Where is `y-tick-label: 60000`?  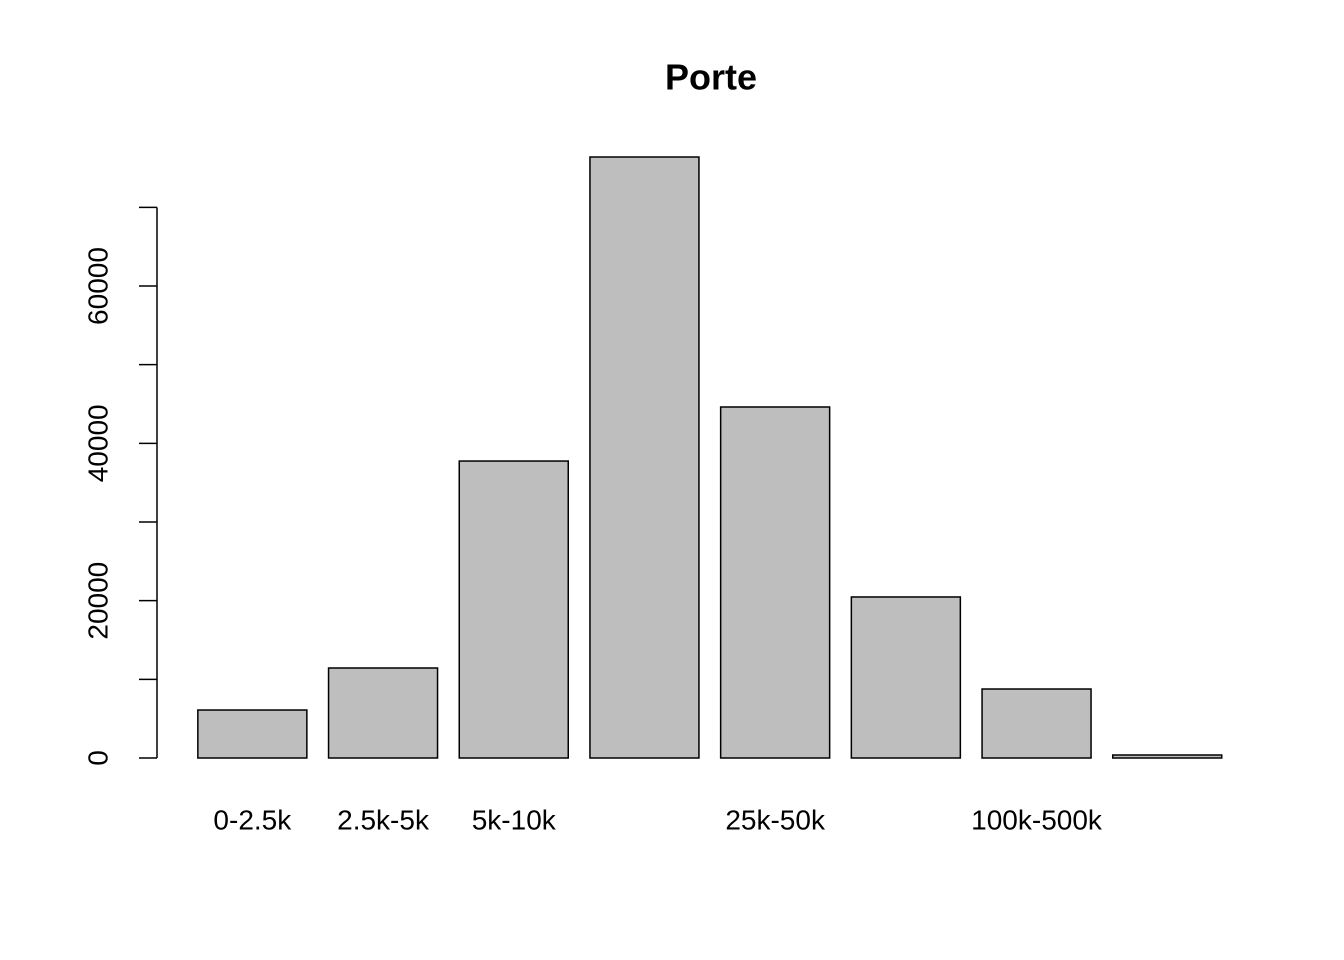
y-tick-label: 60000 is located at coordinates (97, 286).